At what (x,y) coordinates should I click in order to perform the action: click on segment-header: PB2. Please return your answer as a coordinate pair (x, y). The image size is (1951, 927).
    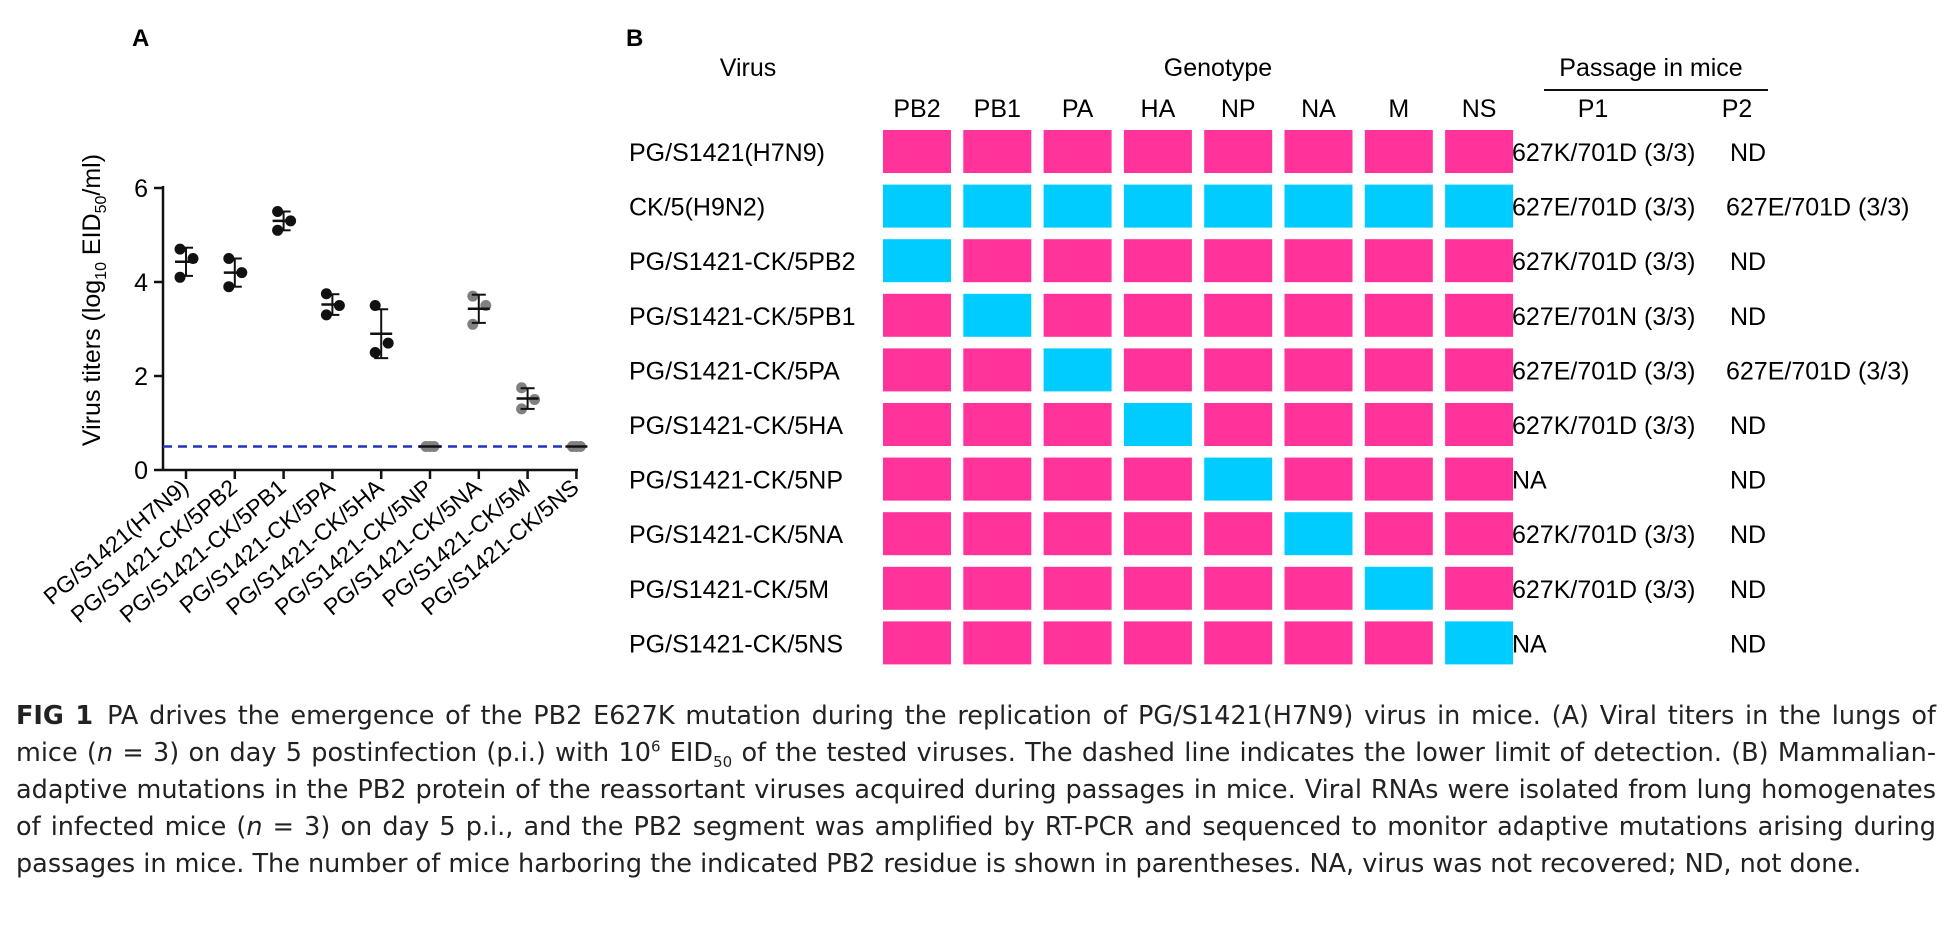
    Looking at the image, I should click on (916, 109).